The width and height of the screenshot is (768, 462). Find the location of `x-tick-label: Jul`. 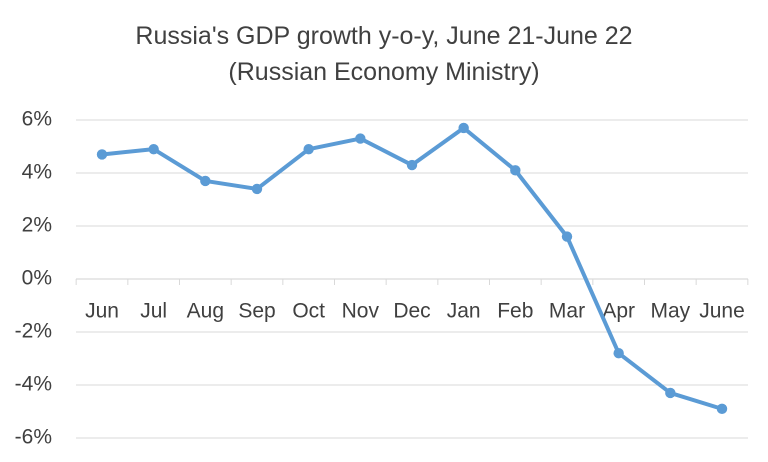

x-tick-label: Jul is located at coordinates (153, 311).